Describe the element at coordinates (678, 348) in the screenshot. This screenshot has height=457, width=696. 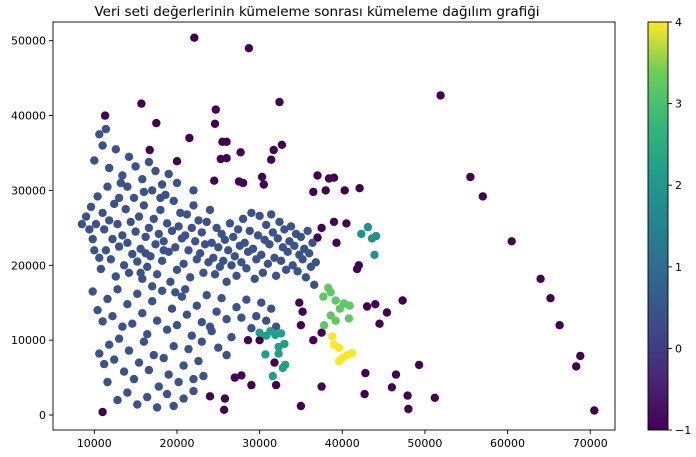
I see `colorbar-tick-label: 0` at that location.